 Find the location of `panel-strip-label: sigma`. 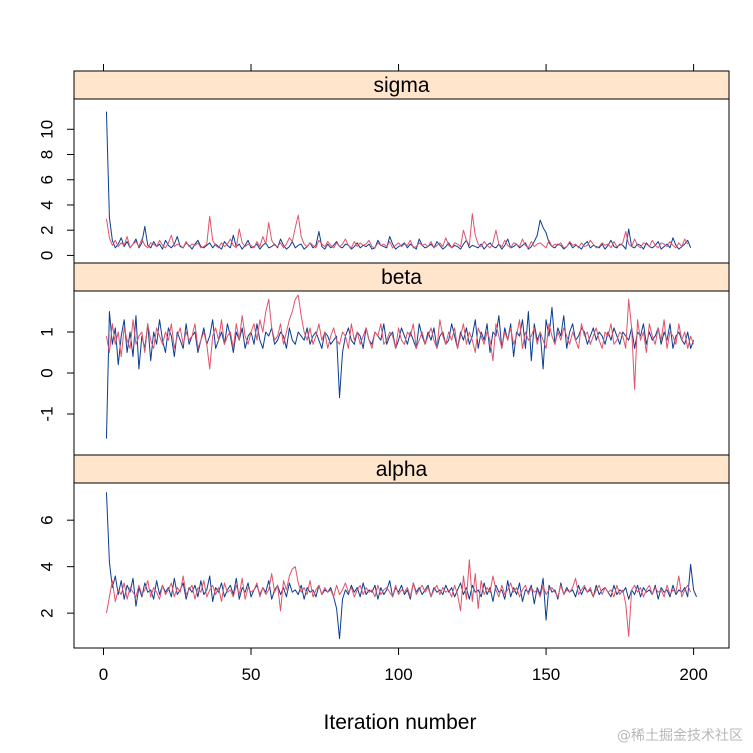

panel-strip-label: sigma is located at coordinates (401, 85).